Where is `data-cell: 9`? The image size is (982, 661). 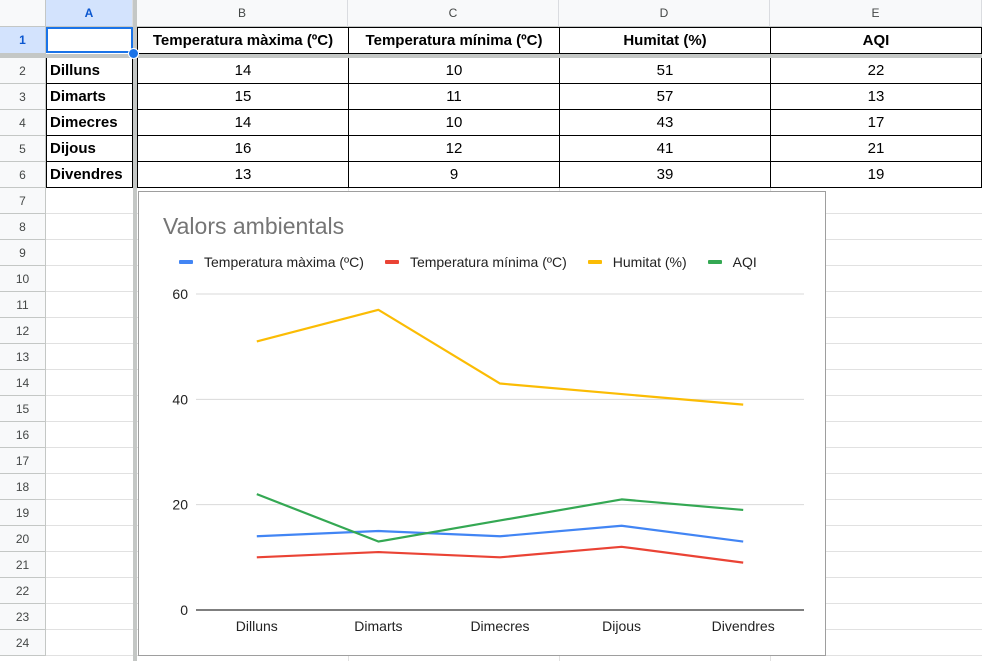
data-cell: 9 is located at coordinates (454, 174).